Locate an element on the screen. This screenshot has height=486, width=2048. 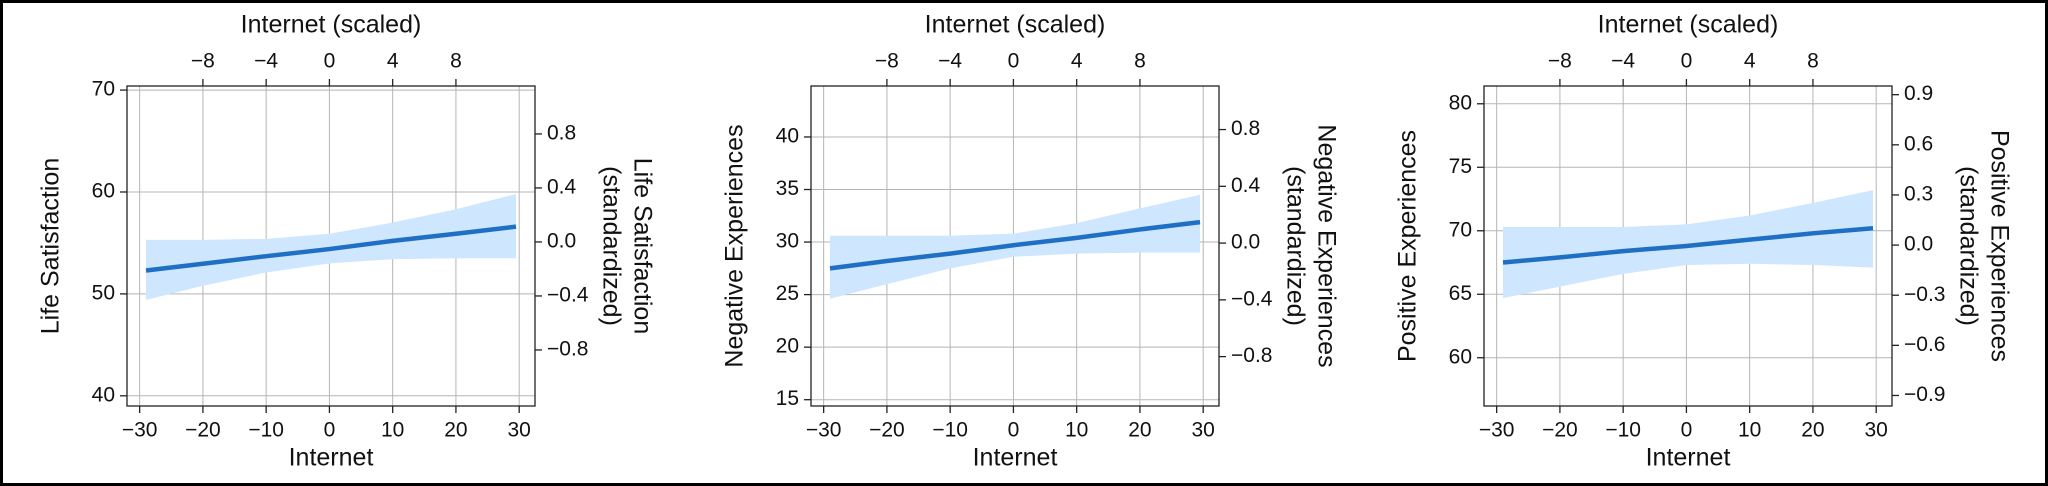
y-tick-label: 30 is located at coordinates (787, 241).